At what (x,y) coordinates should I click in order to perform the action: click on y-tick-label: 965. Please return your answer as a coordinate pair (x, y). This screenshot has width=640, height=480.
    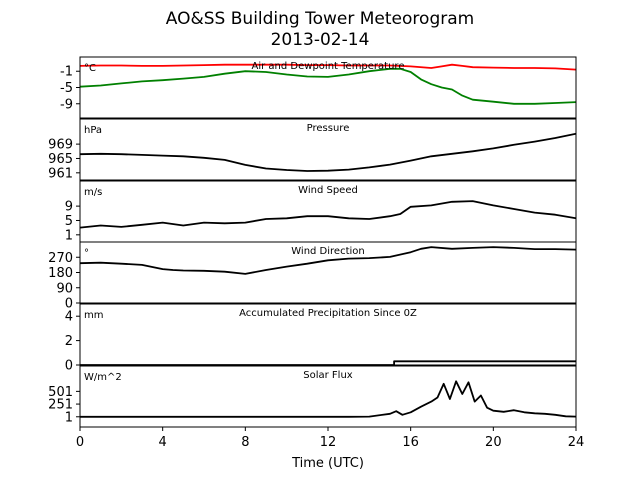
    Looking at the image, I should click on (60, 159).